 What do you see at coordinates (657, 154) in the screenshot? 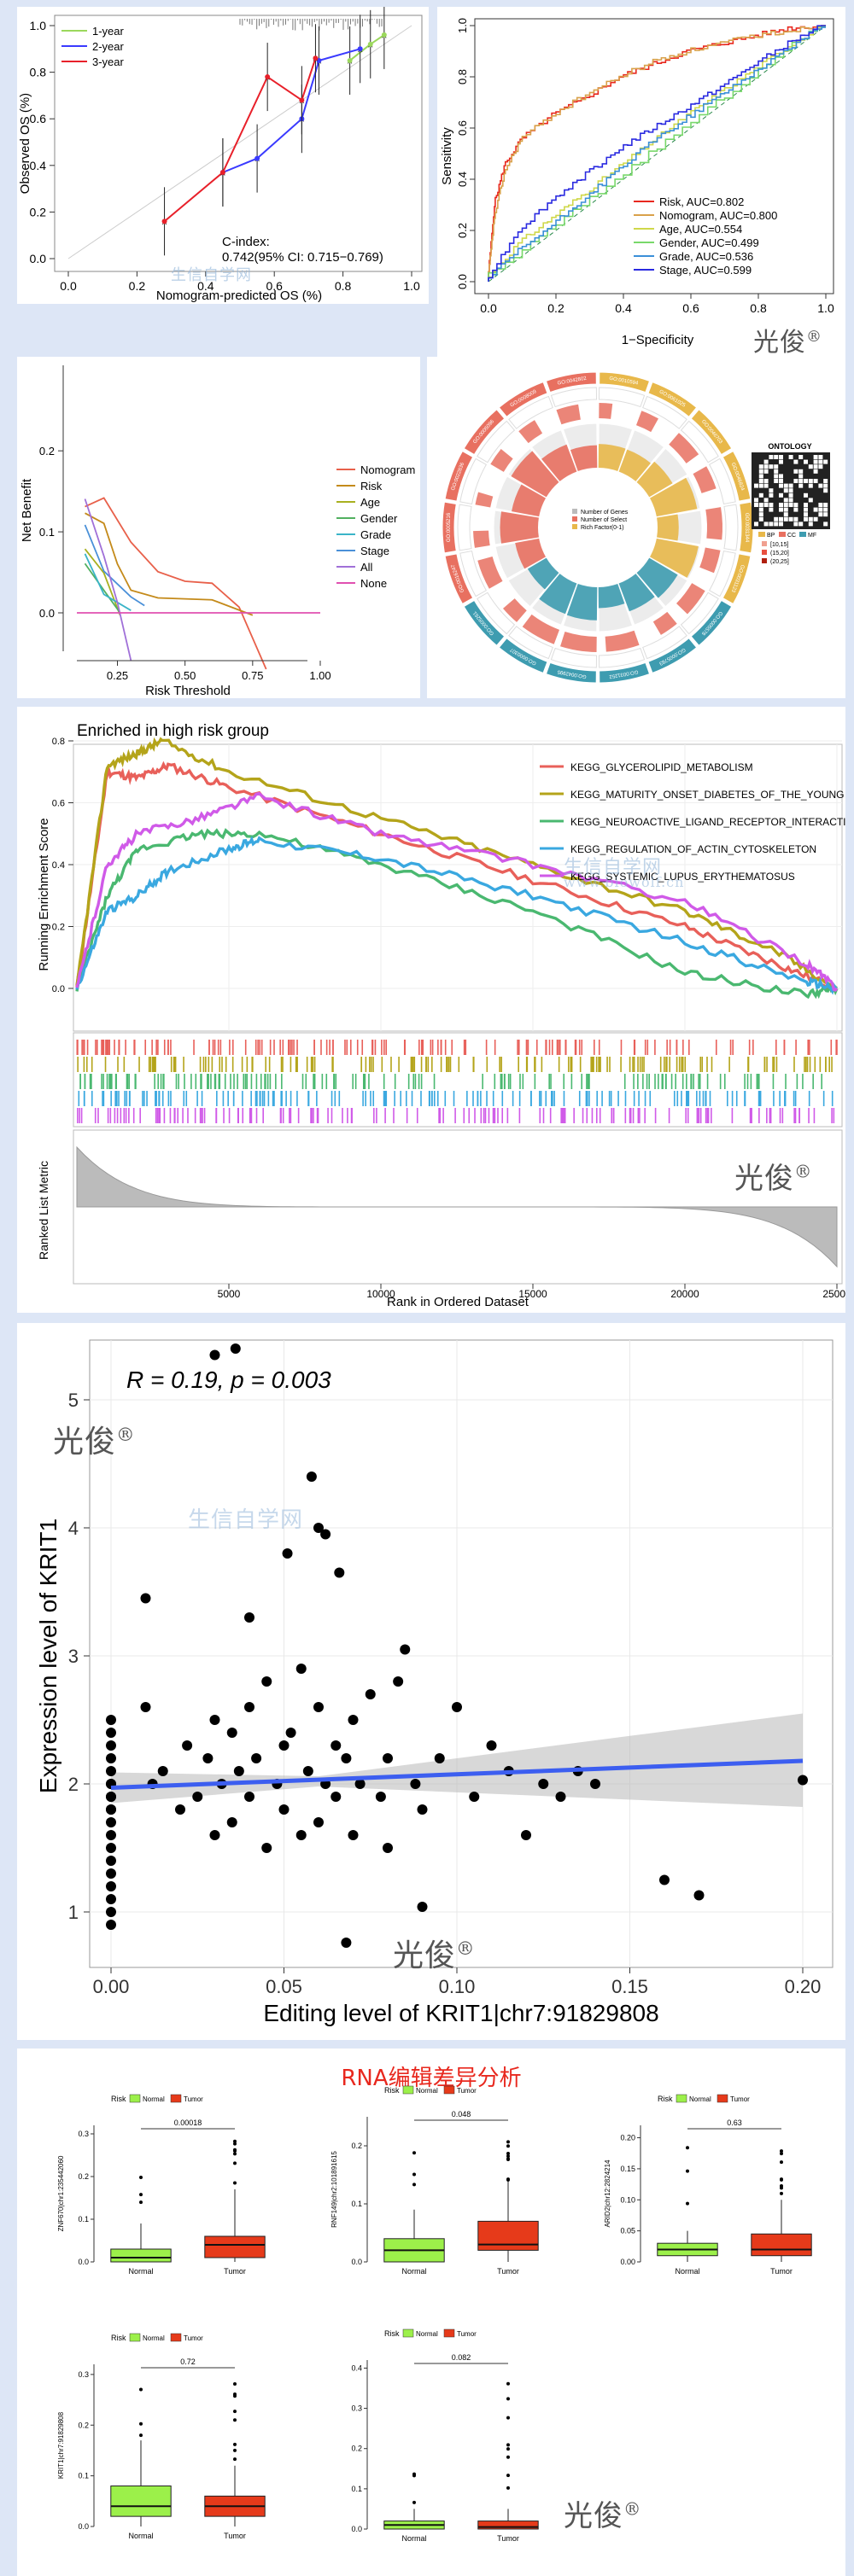
I see `roc-diagonal` at bounding box center [657, 154].